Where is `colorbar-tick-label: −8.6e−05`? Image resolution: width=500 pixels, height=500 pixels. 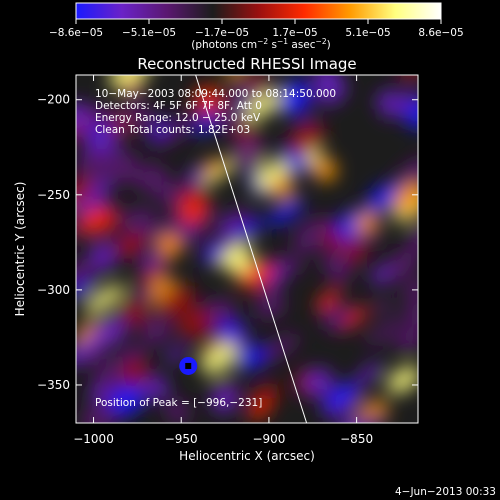 colorbar-tick-label: −8.6e−05 is located at coordinates (76, 33).